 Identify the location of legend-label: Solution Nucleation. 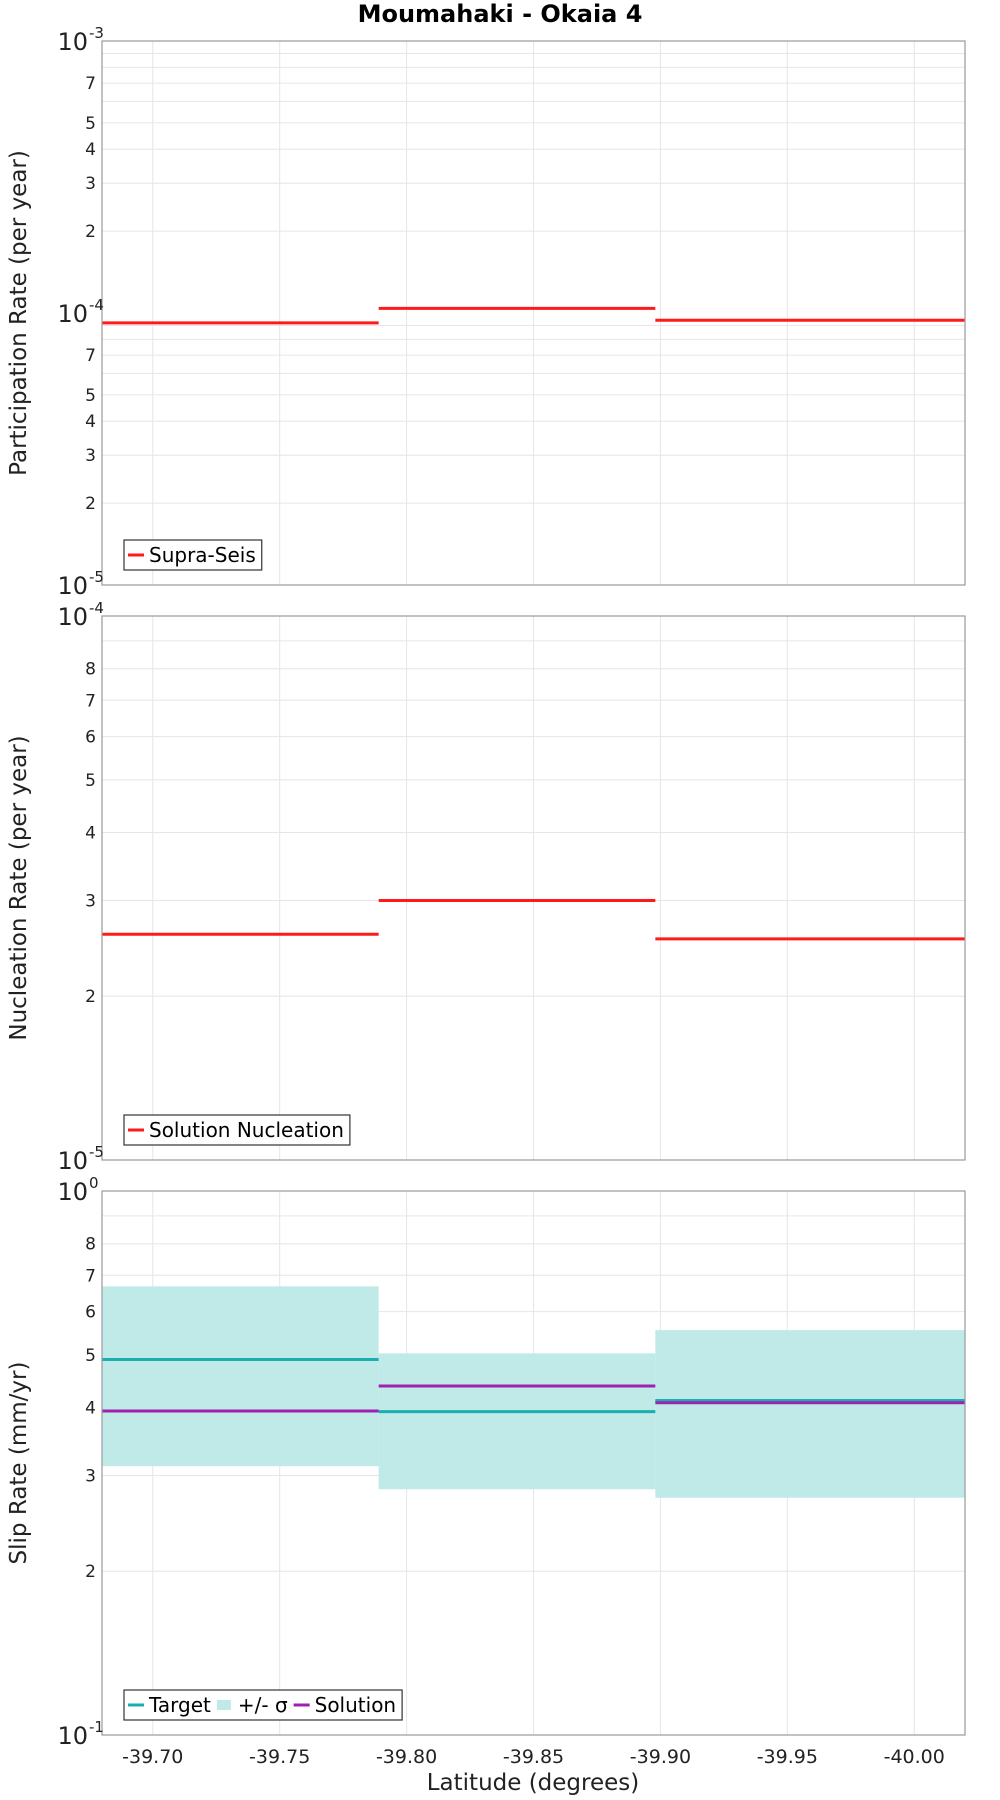
(246, 1130).